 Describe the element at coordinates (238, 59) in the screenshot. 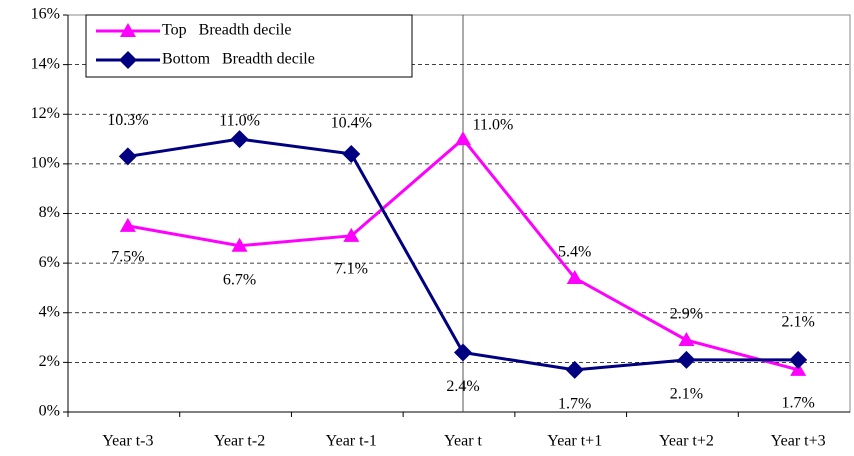

I see `legend-label: Bottom Breadth decile` at that location.